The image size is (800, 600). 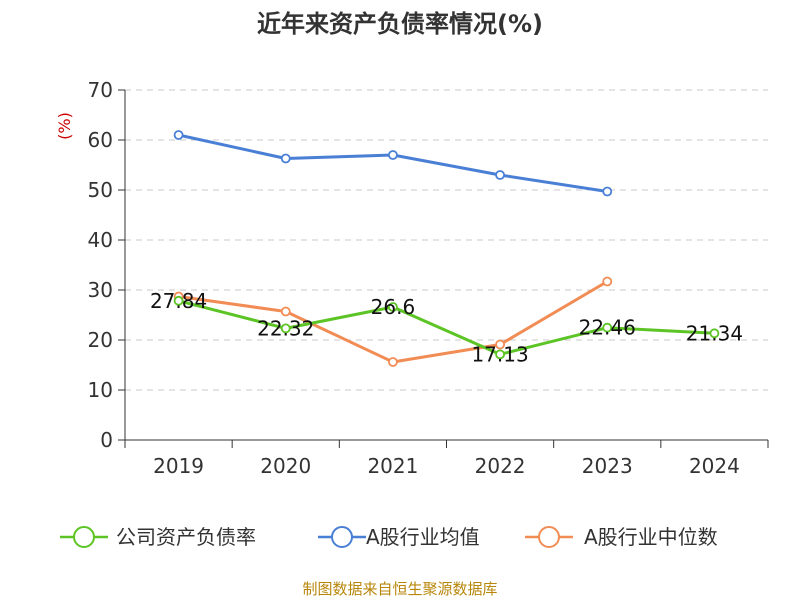 I want to click on legend-item-2: A股行业中位数, so click(x=621, y=537).